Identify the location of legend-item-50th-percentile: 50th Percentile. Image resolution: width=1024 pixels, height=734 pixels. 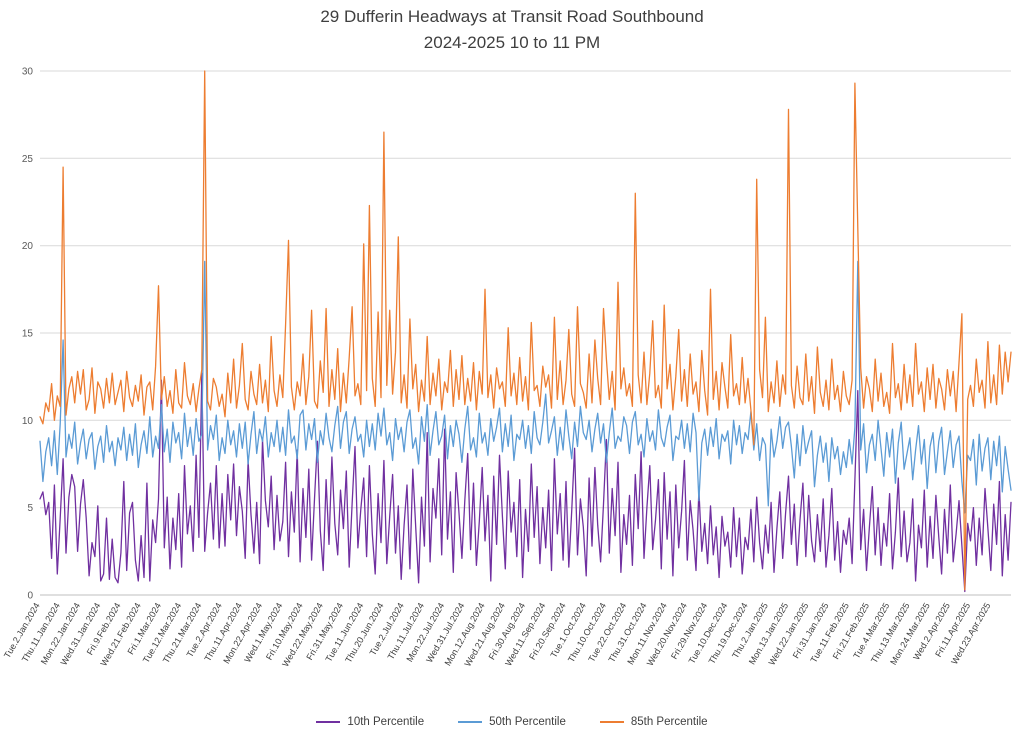
(512, 722).